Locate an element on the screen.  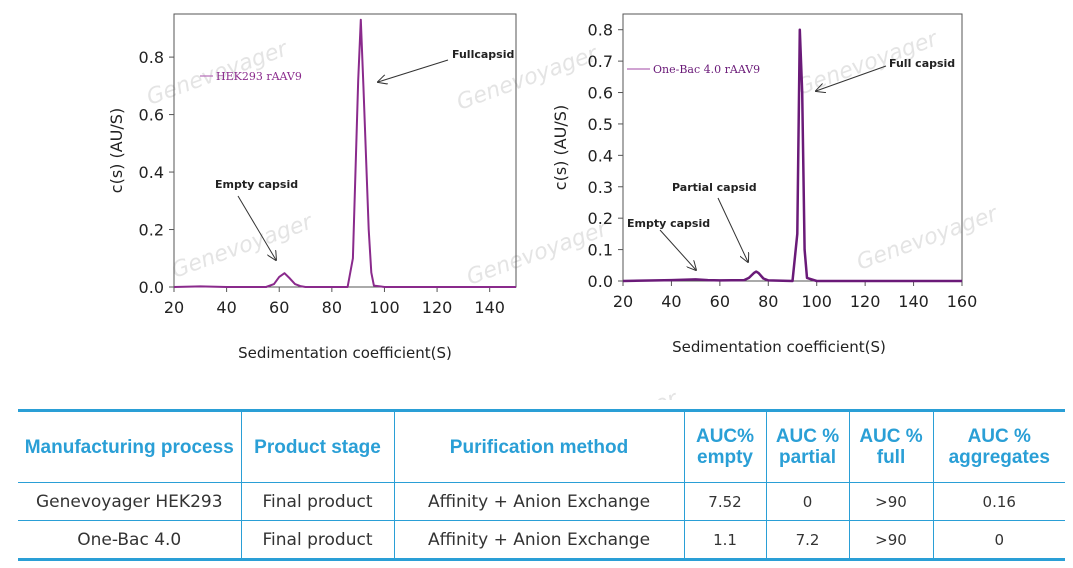
cell-auc-aggregates: 0 is located at coordinates (999, 539).